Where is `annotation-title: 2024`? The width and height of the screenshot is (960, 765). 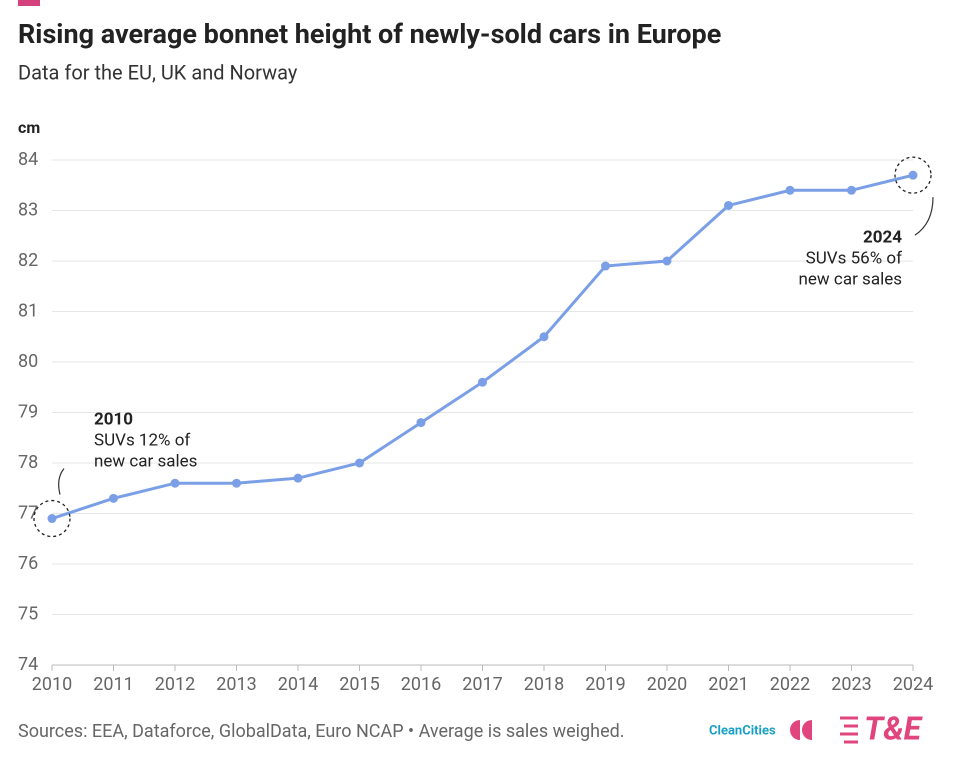
annotation-title: 2024 is located at coordinates (882, 237).